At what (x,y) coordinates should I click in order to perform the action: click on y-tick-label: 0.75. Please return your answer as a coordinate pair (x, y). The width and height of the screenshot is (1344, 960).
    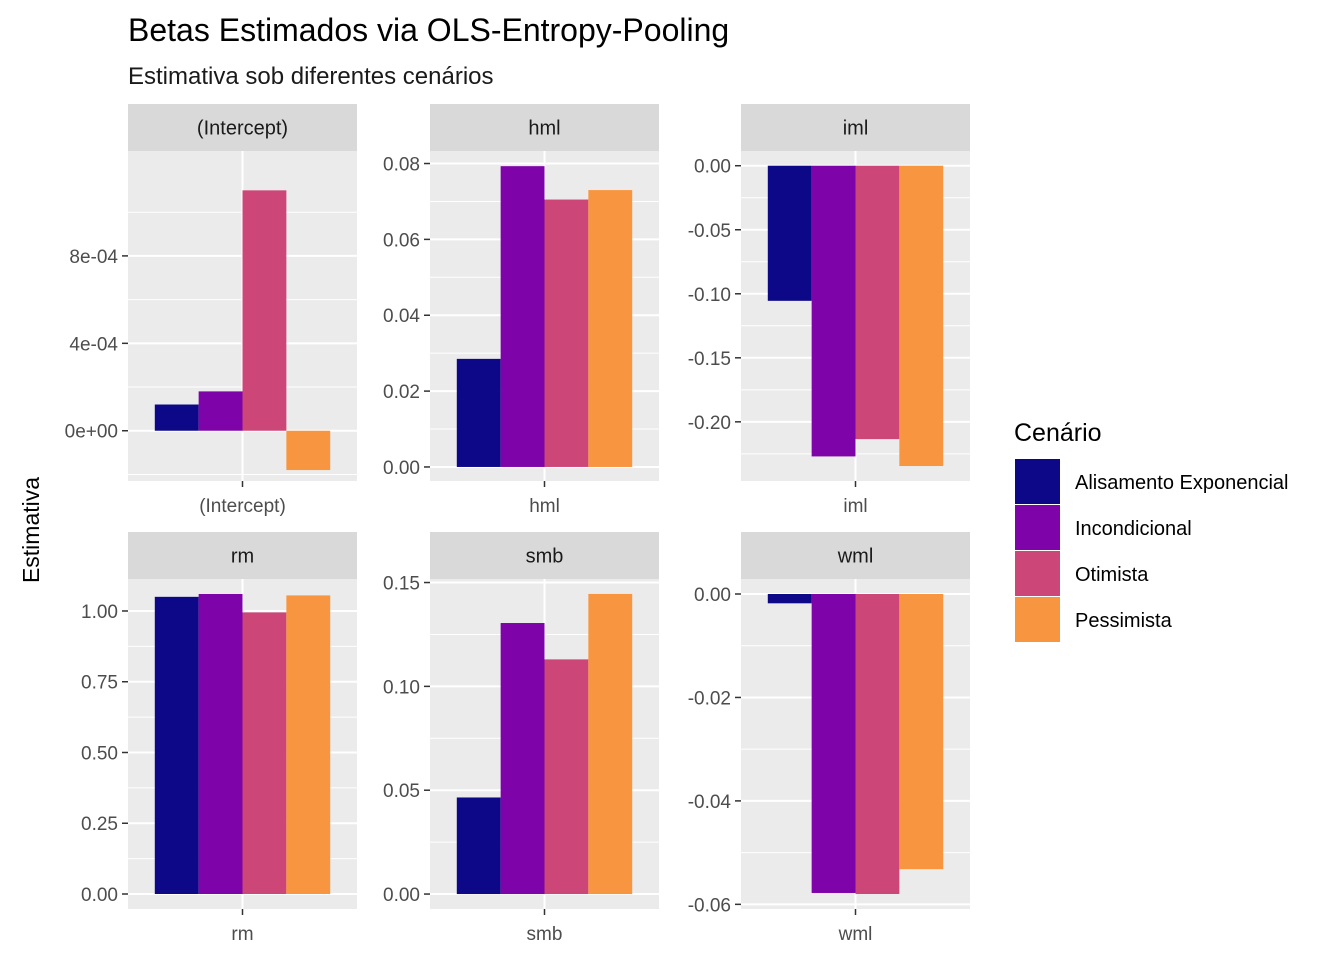
    Looking at the image, I should click on (99, 683).